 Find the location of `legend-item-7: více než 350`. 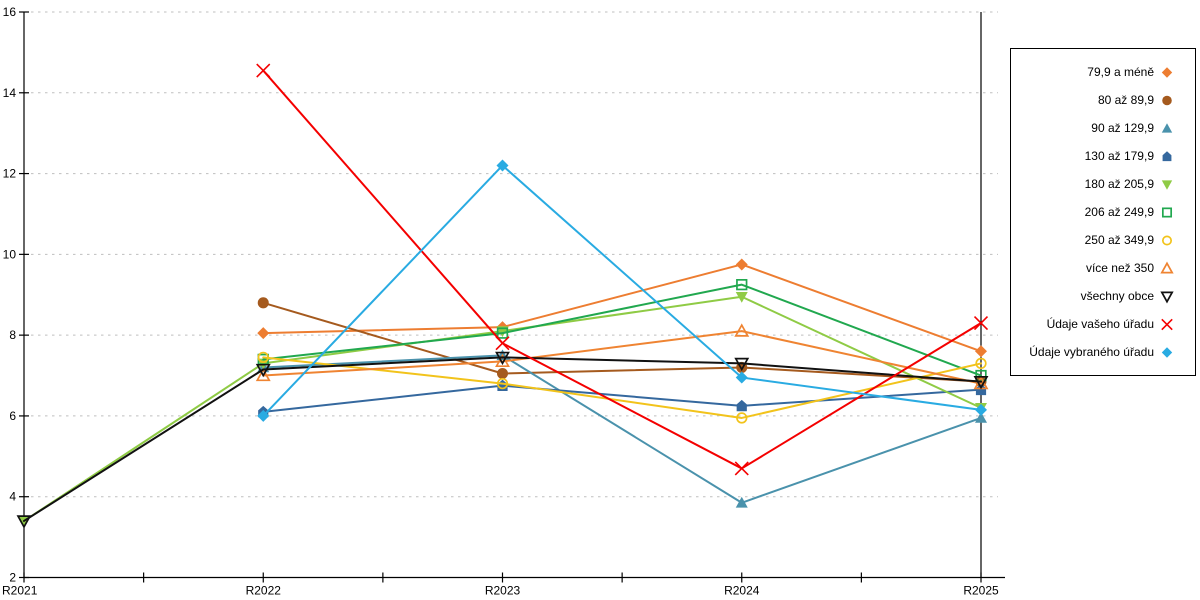

legend-item-7: více než 350 is located at coordinates (1103, 268).